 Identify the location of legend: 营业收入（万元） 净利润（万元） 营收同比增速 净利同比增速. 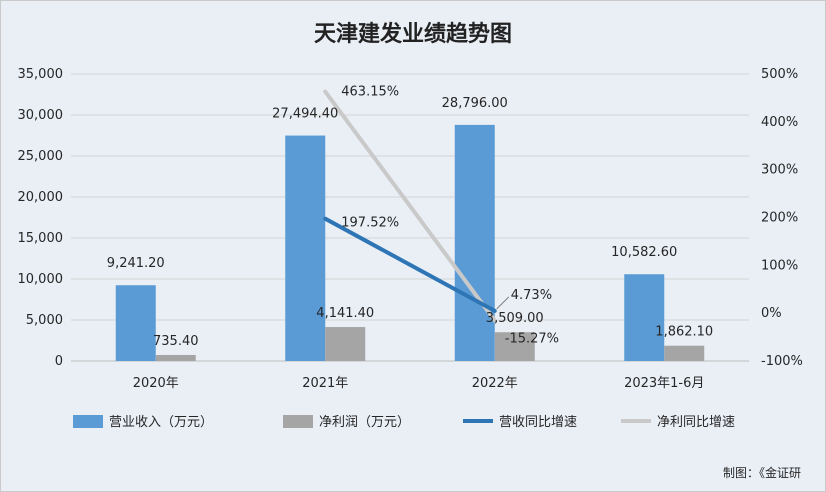
(404, 422).